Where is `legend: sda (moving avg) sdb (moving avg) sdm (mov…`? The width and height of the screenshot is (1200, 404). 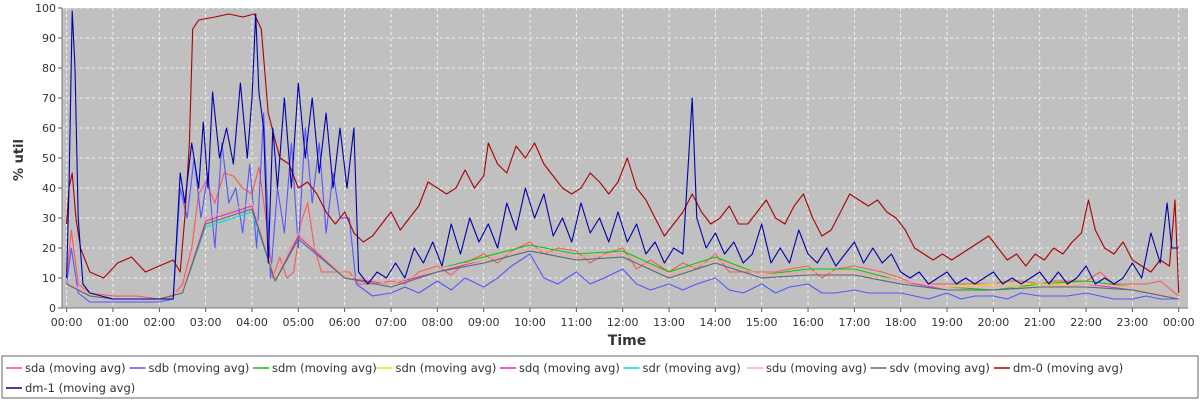 legend: sda (moving avg) sdb (moving avg) sdm (mov… is located at coordinates (564, 378).